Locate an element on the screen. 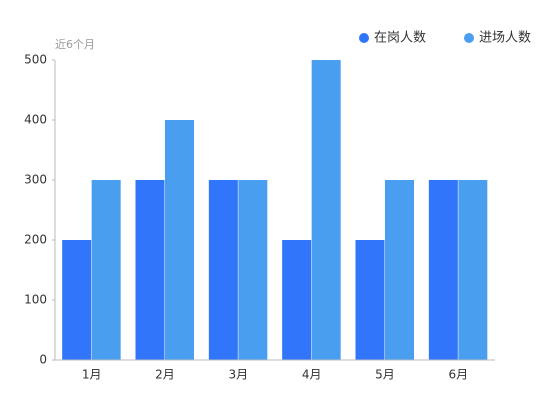 The image size is (550, 420). legend-label: 在岗人数 is located at coordinates (400, 38).